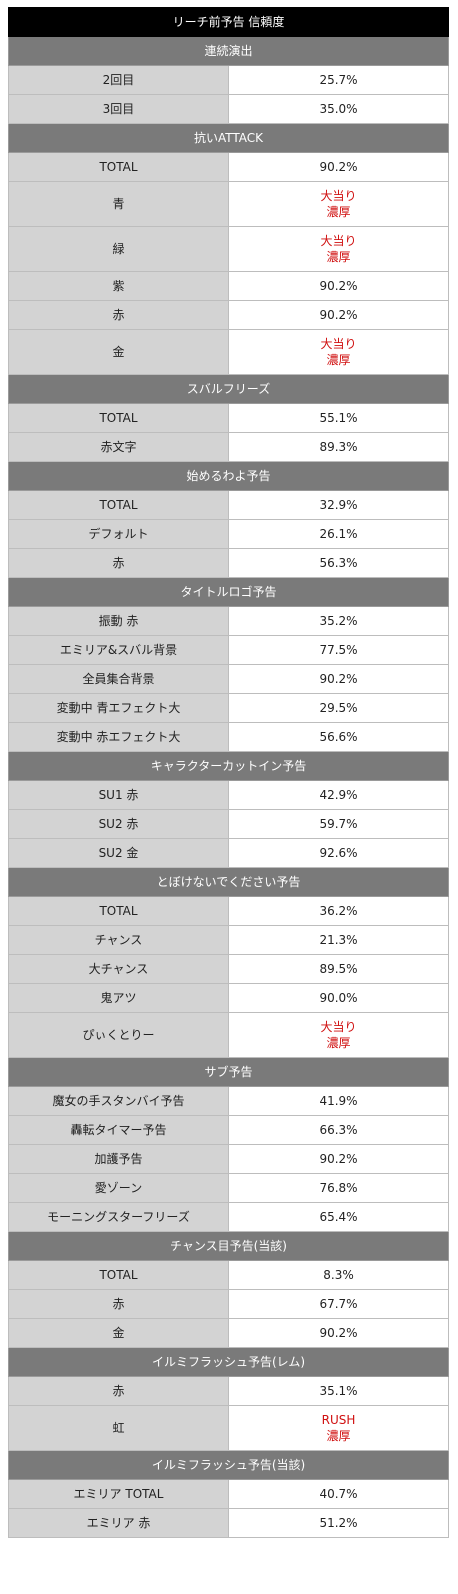 The image size is (458, 1594). Describe the element at coordinates (118, 1188) in the screenshot. I see `row-label: 愛ゾーン` at that location.